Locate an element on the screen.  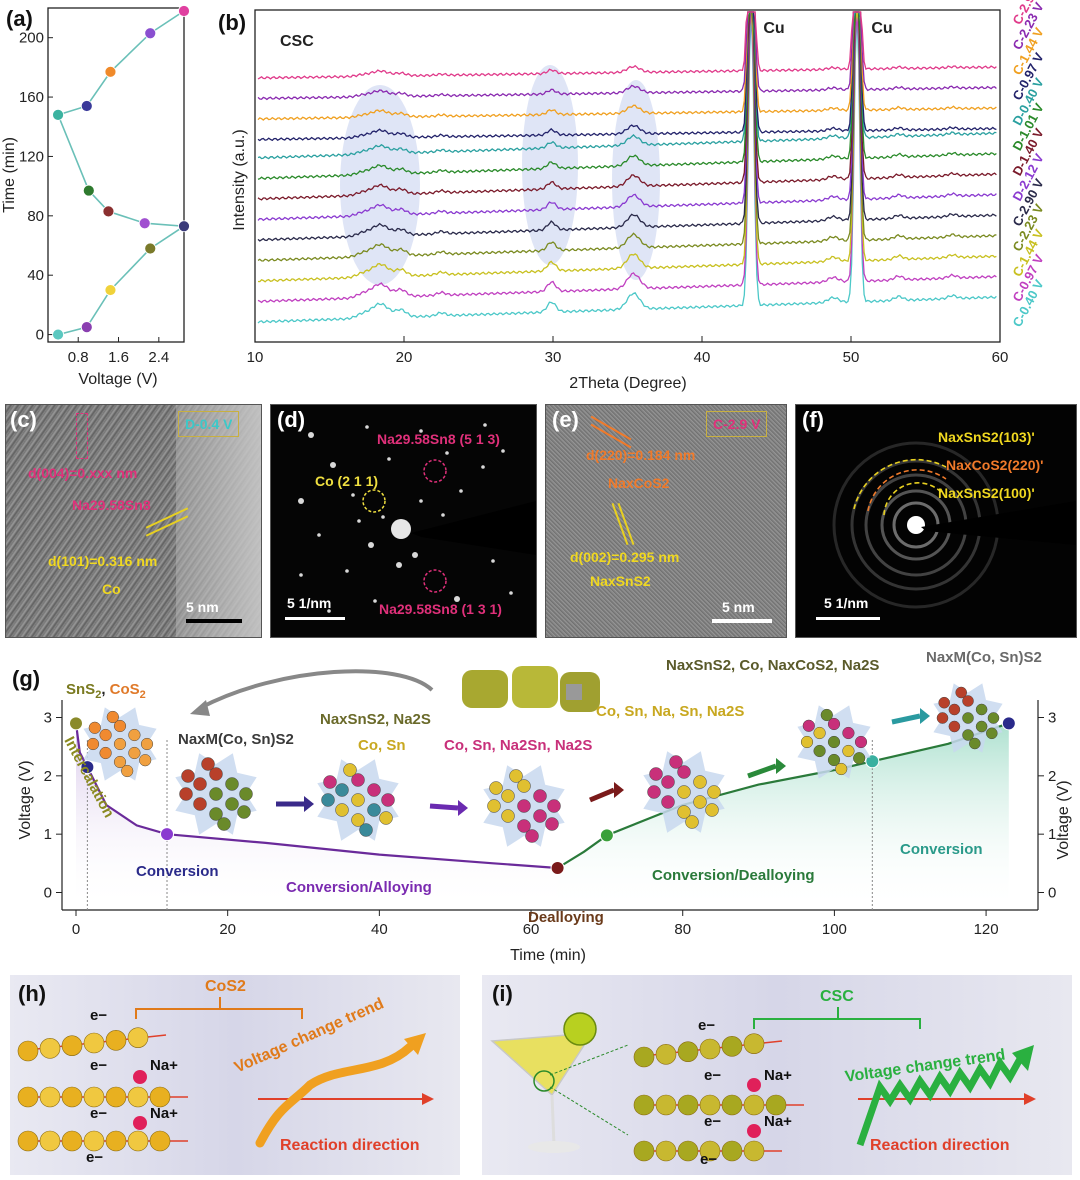
step-arrow is located at coordinates (602, 795).